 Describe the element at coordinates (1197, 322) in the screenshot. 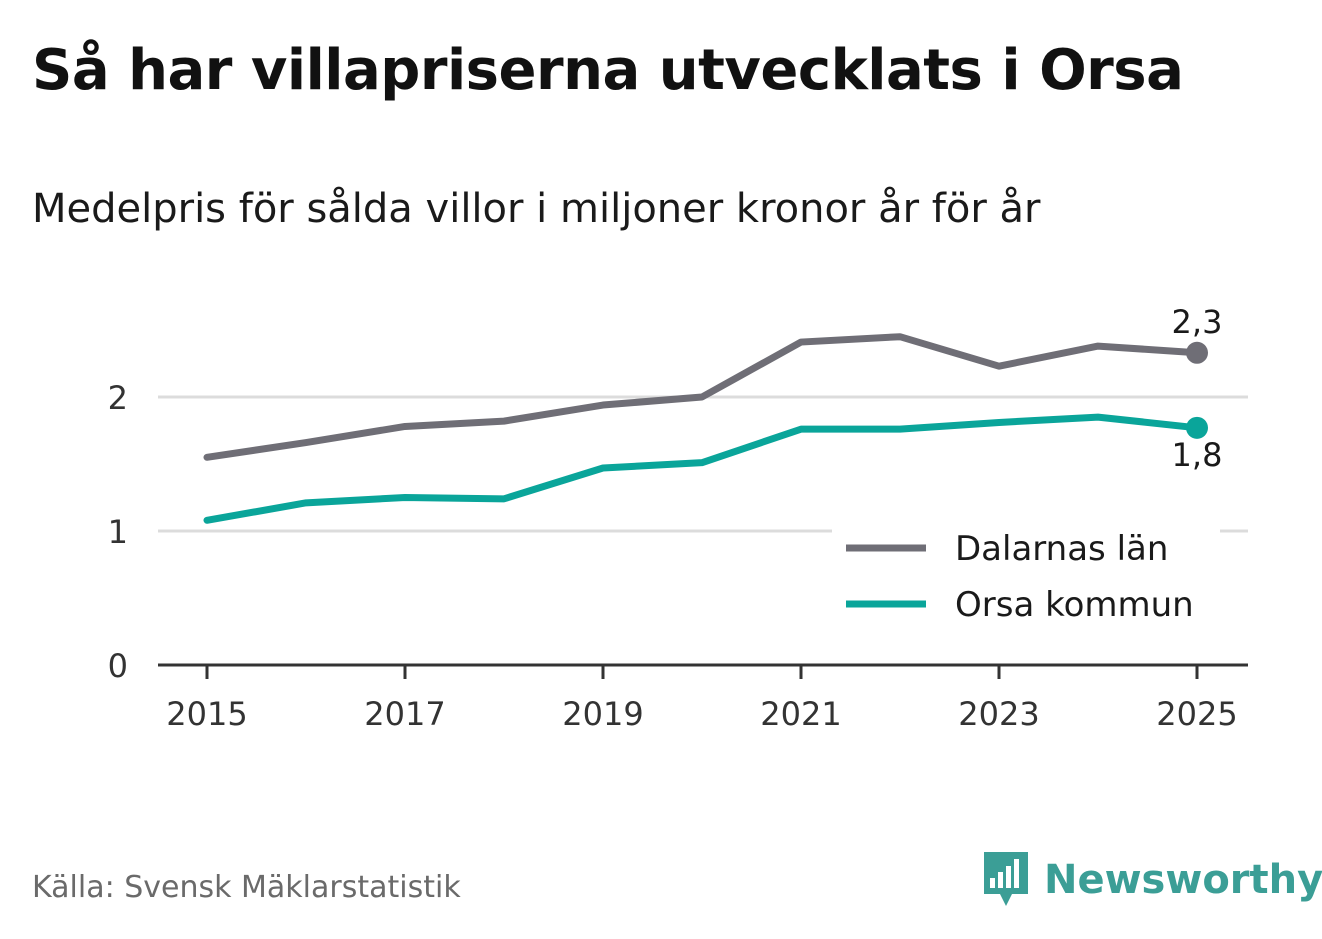

I see `end-value-label: 2,3` at that location.